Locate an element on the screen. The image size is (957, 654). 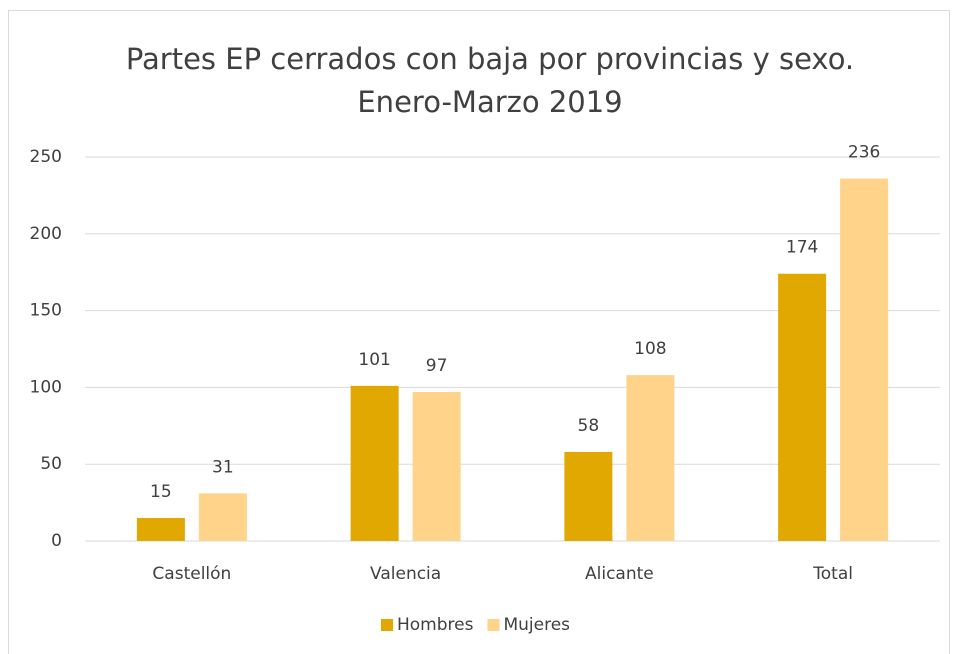
y-tick-label: 150 is located at coordinates (46, 311).